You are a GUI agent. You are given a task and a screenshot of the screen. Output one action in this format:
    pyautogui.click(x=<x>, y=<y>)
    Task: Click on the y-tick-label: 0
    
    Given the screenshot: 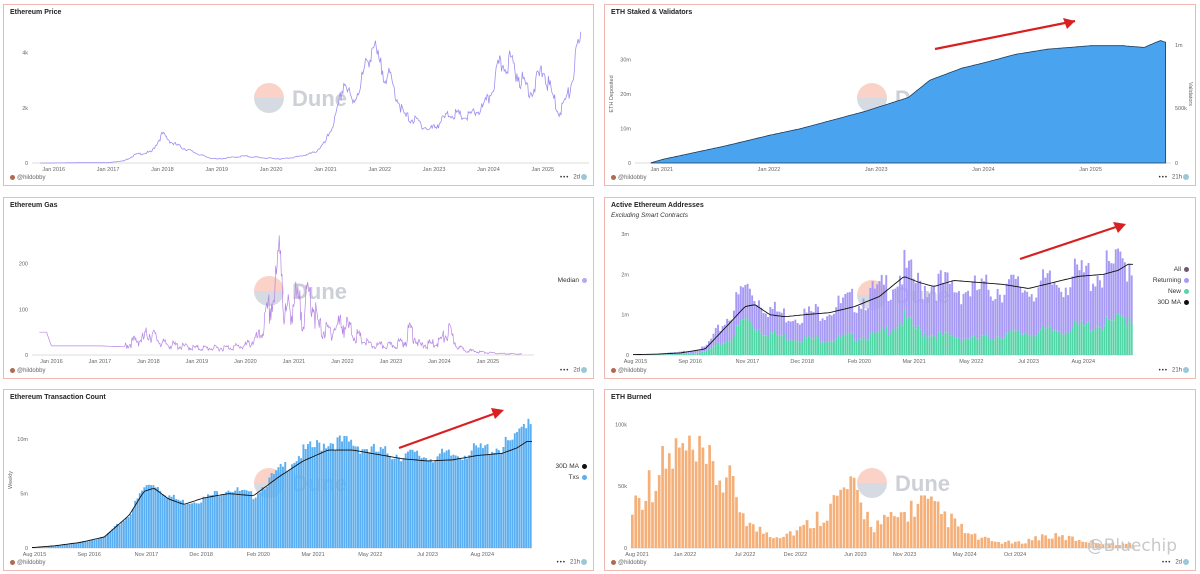 What is the action you would take?
    pyautogui.click(x=26, y=356)
    